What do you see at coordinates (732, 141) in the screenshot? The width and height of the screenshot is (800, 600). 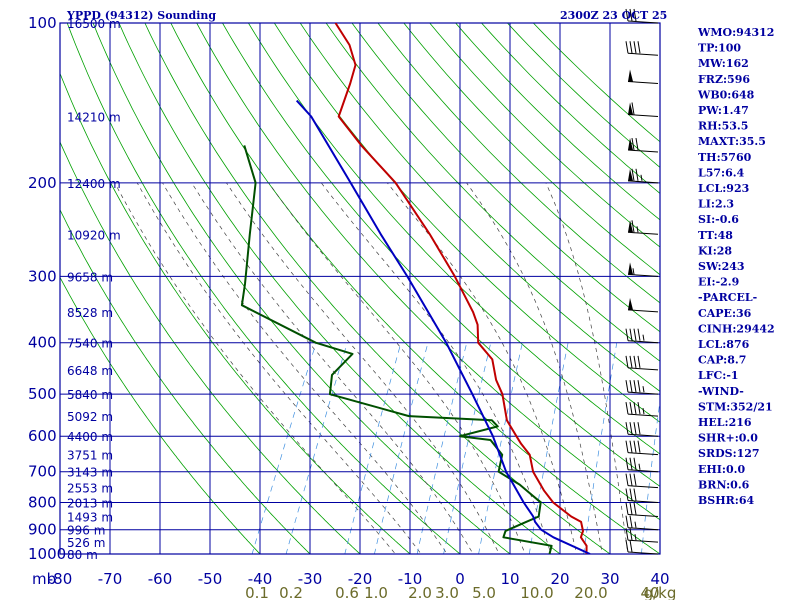 I see `index-value: MAXT:35.5` at bounding box center [732, 141].